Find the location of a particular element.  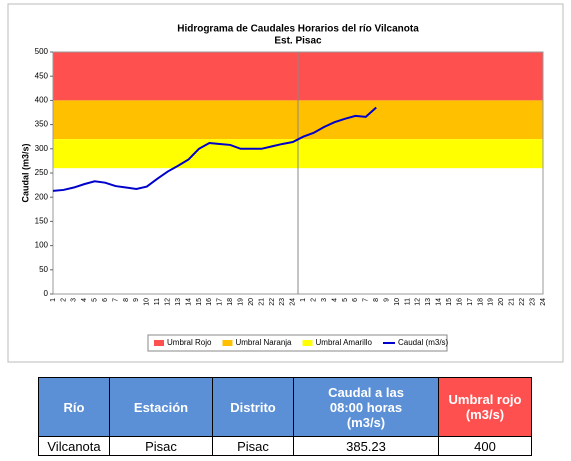

cell: 400 is located at coordinates (485, 446).